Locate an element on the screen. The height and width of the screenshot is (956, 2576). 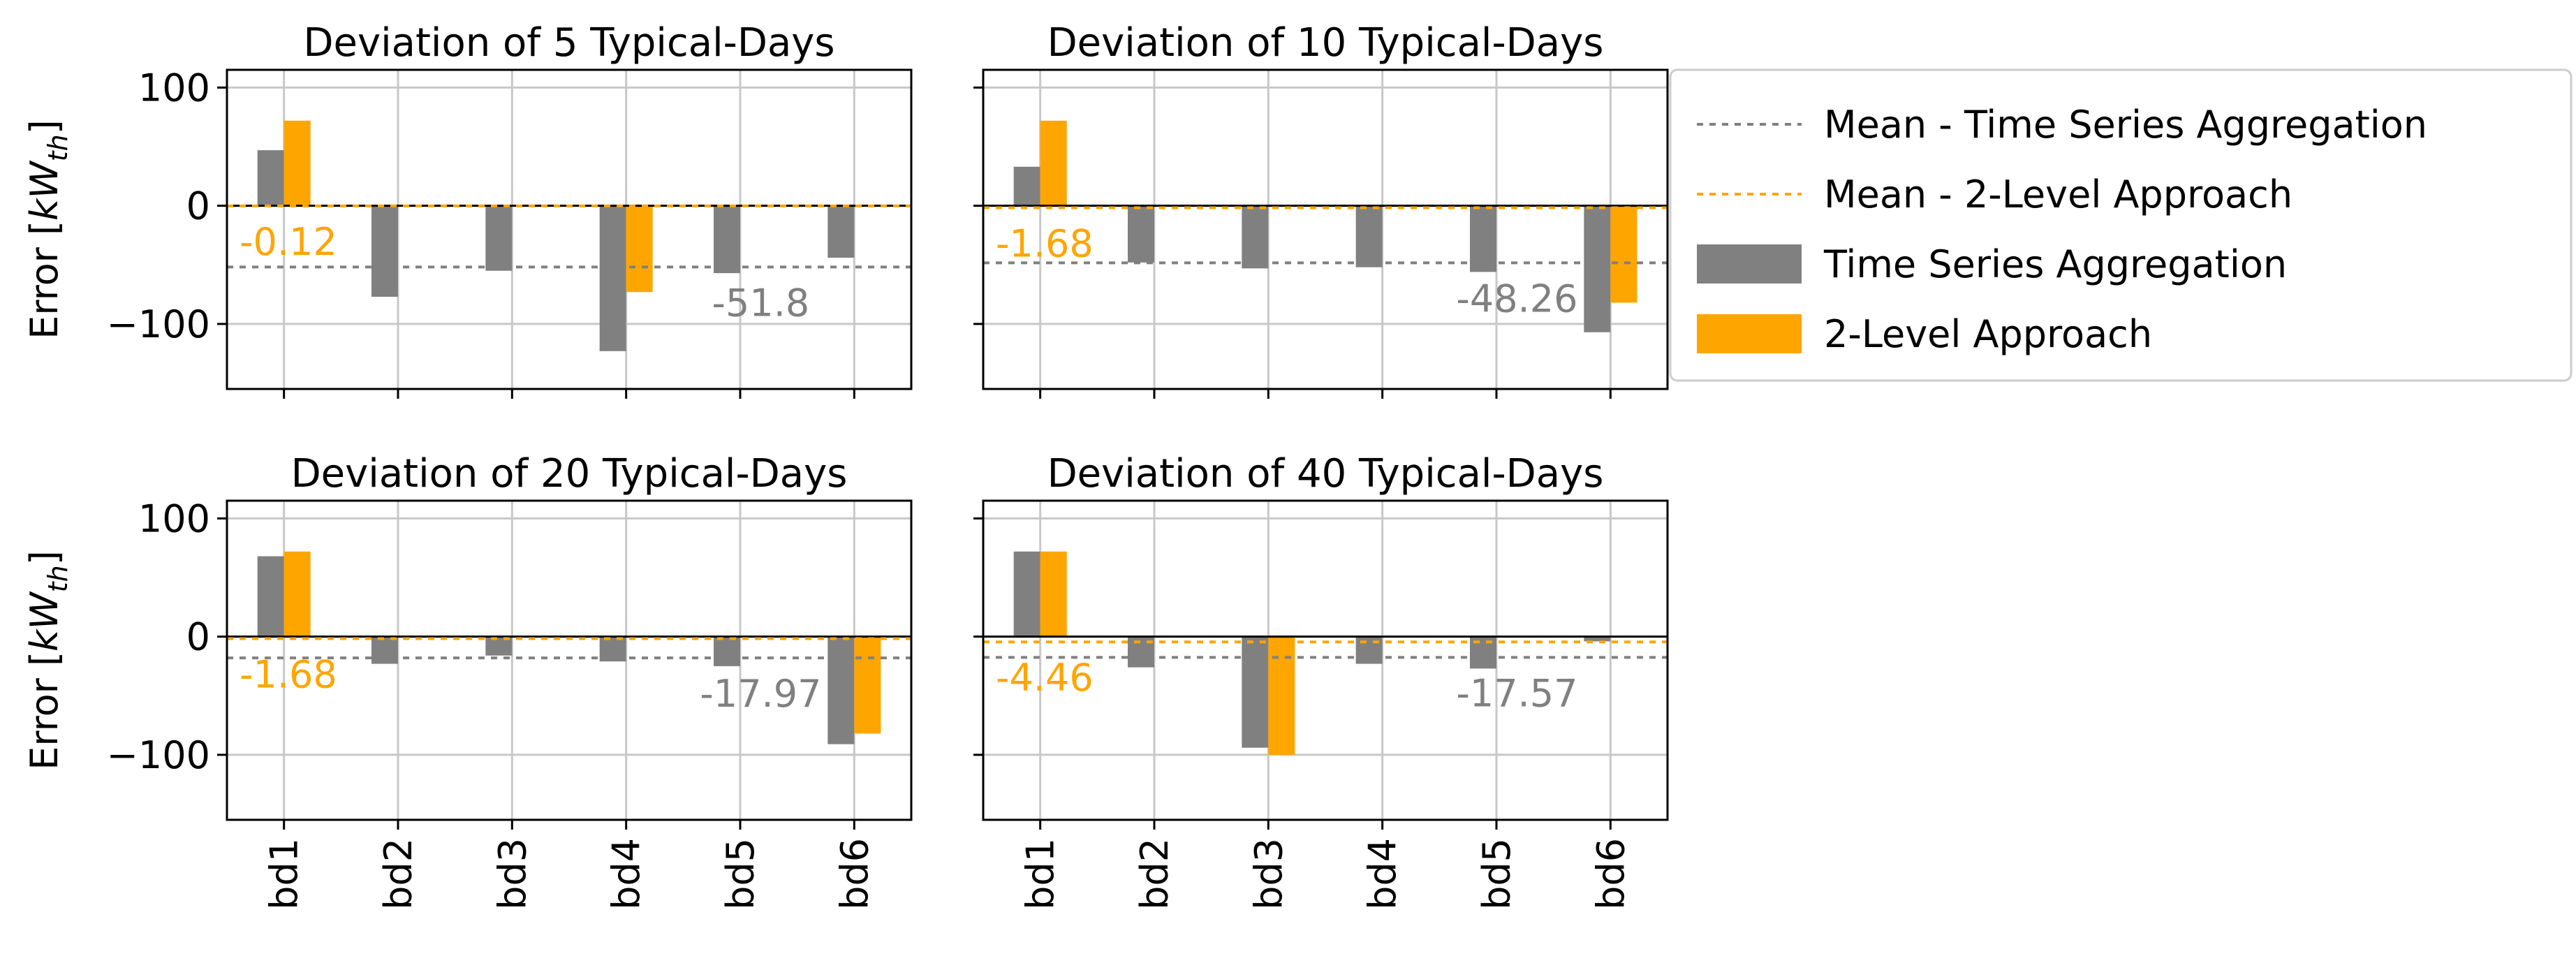
mean-label-time-series-aggregation: -51.8 is located at coordinates (761, 303).